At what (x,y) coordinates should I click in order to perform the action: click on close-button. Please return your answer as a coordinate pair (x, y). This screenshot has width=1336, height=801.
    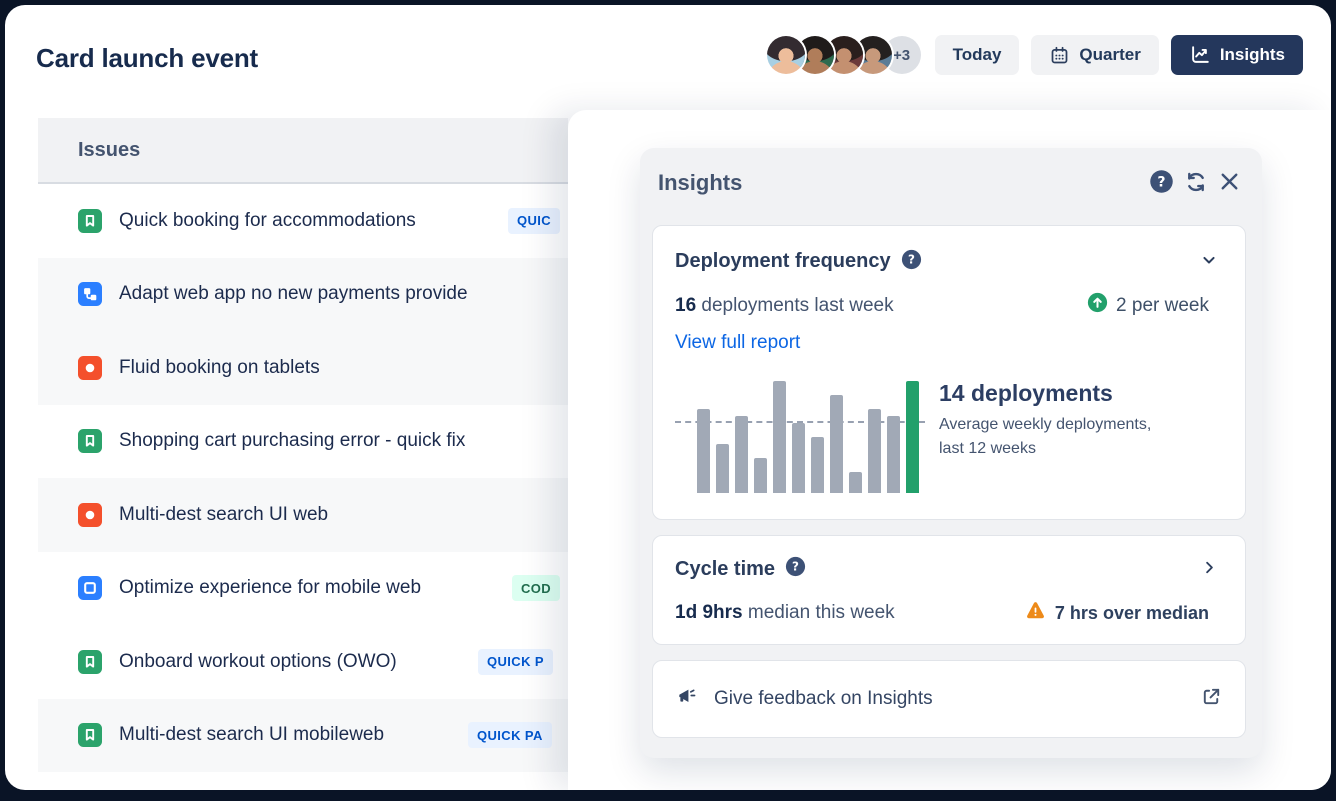
    Looking at the image, I should click on (1229, 183).